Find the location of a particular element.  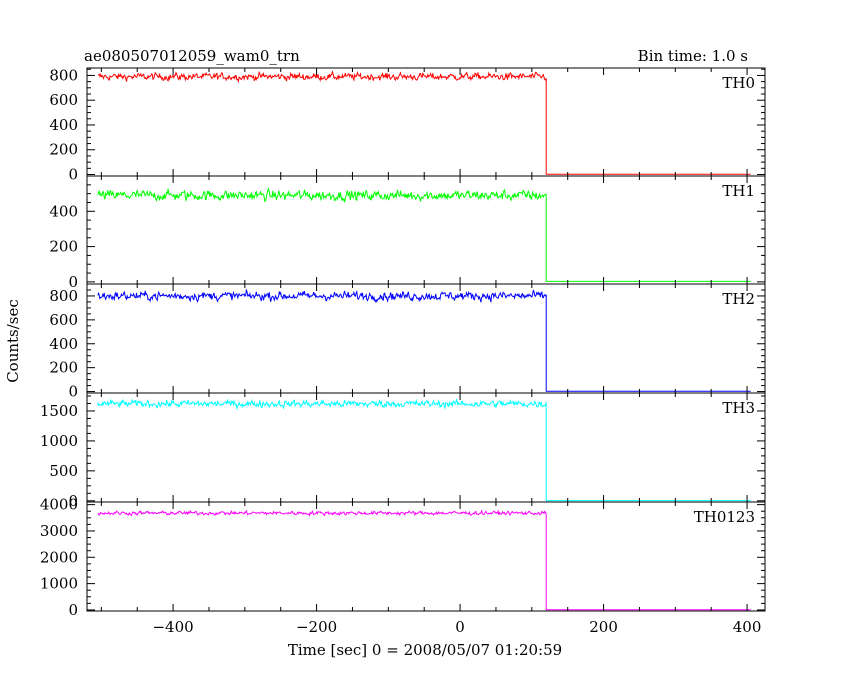

x-tick-label: 400 is located at coordinates (747, 627).